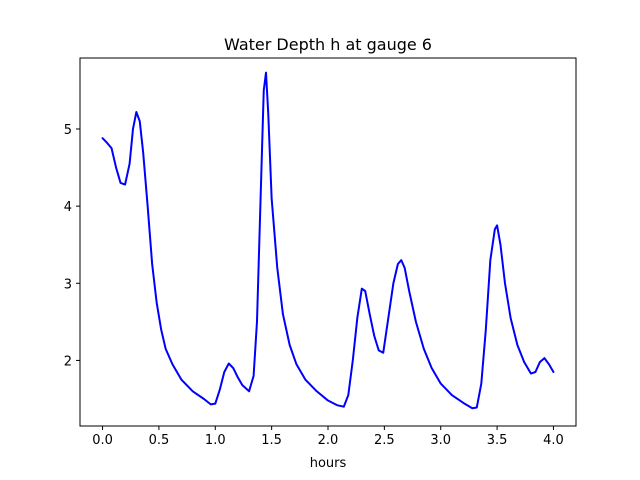  What do you see at coordinates (68, 207) in the screenshot?
I see `y-tick-label: 4` at bounding box center [68, 207].